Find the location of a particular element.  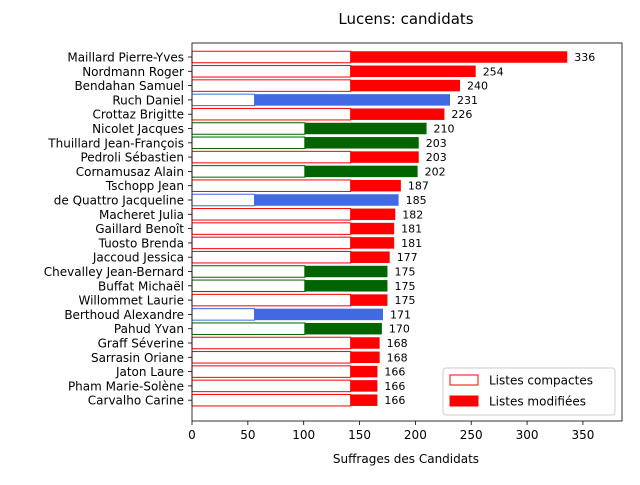

y-tick-label: Graff Séverine is located at coordinates (141, 344).